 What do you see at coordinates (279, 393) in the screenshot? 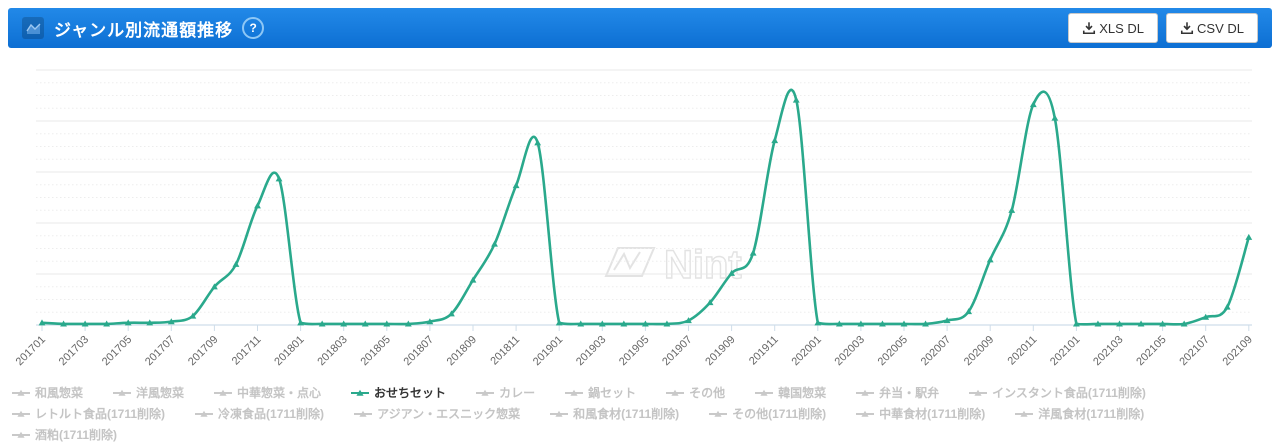
I see `legend-label: 中華惣菜・点心` at bounding box center [279, 393].